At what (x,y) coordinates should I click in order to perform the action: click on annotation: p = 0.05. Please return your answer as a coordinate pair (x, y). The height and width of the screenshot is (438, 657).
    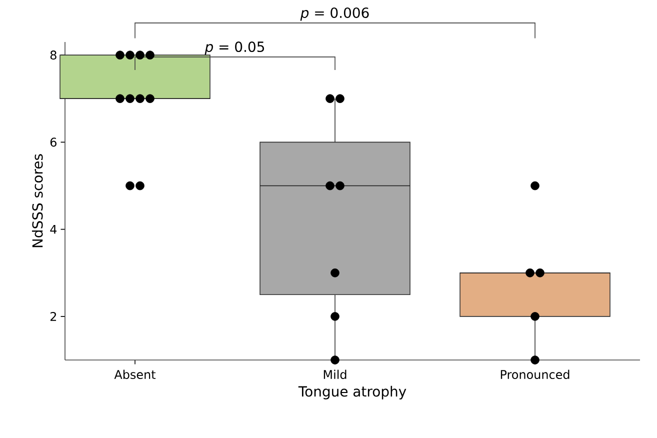
    Looking at the image, I should click on (234, 48).